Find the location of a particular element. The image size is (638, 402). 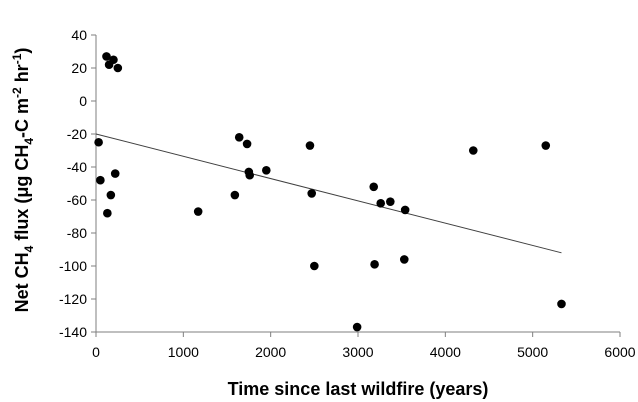

y-axis-title-sub2: 4 is located at coordinates (29, 141).